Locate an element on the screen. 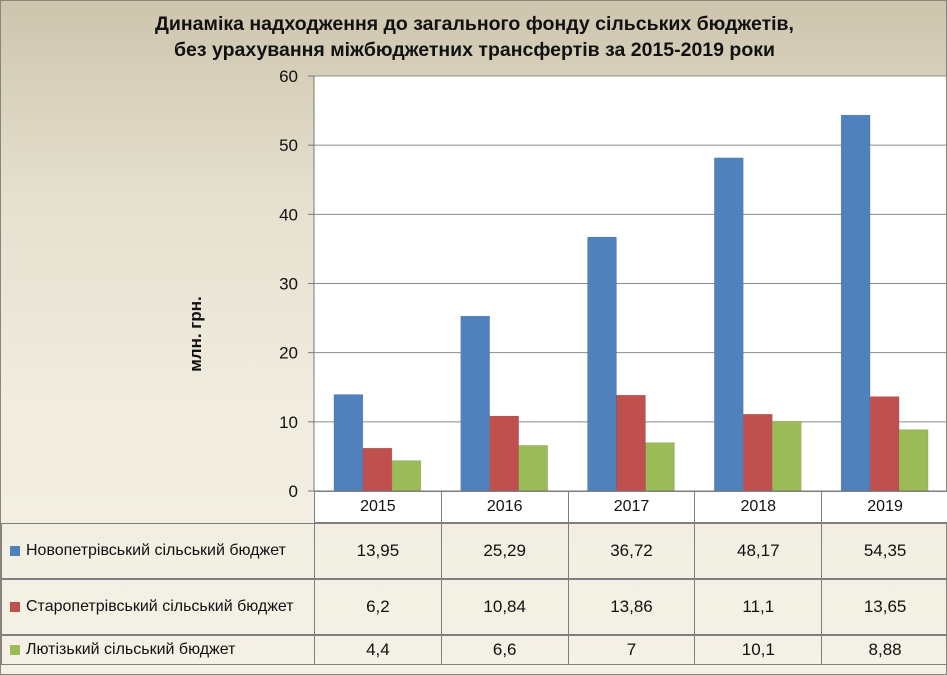 This screenshot has width=947, height=675. data-label: 8,88 is located at coordinates (884, 650).